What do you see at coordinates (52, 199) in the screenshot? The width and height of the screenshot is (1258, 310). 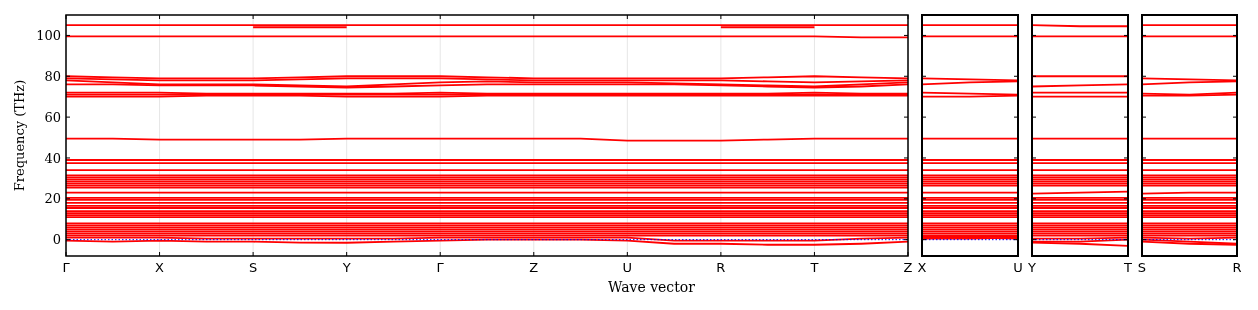 I see `y-tick-label: 20` at bounding box center [52, 199].